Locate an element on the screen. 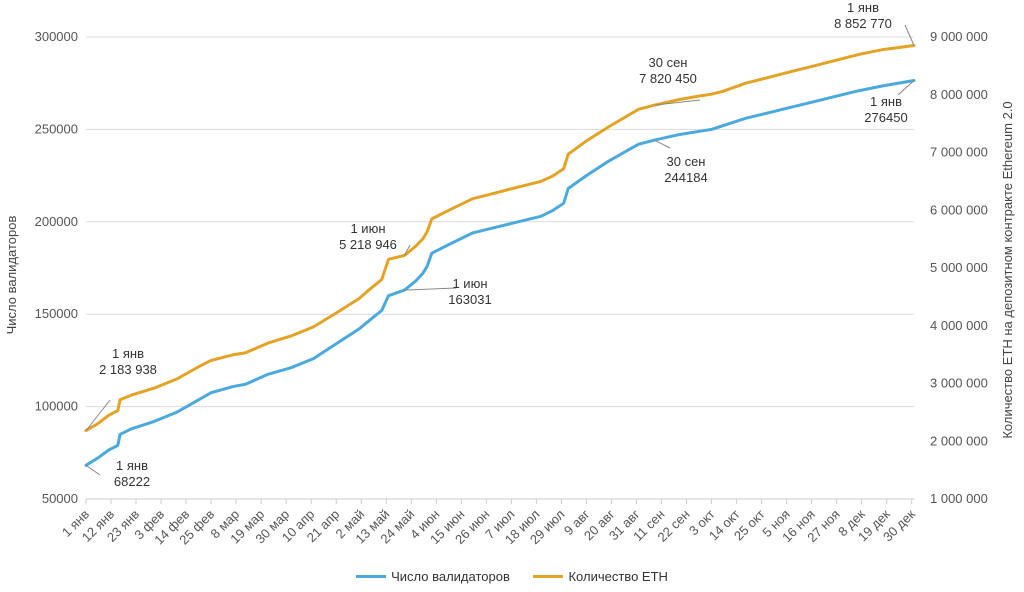 The image size is (1024, 592). legend-label-eth: Количество ETH is located at coordinates (618, 576).